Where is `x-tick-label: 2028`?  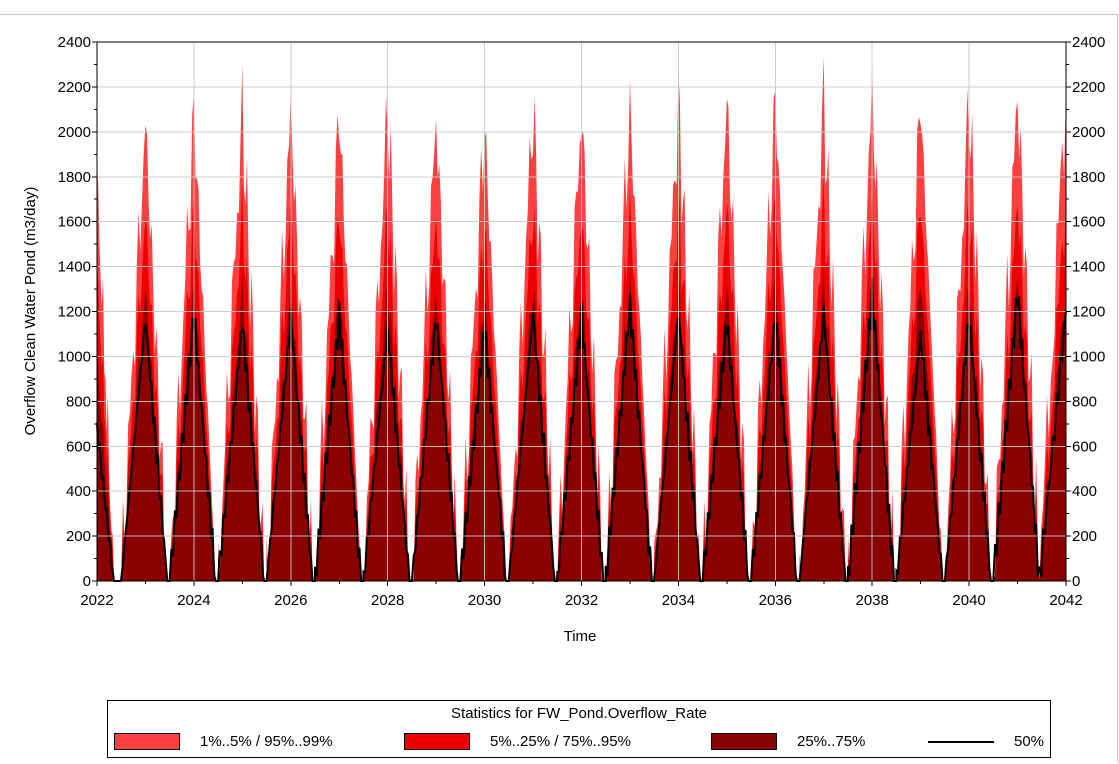 x-tick-label: 2028 is located at coordinates (387, 600).